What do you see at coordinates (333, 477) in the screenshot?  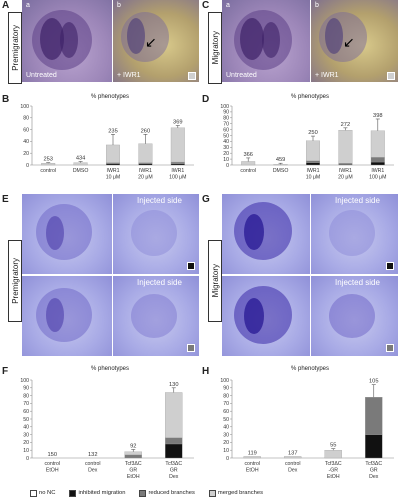 I see `x-tick-label: EtOH` at bounding box center [333, 477].